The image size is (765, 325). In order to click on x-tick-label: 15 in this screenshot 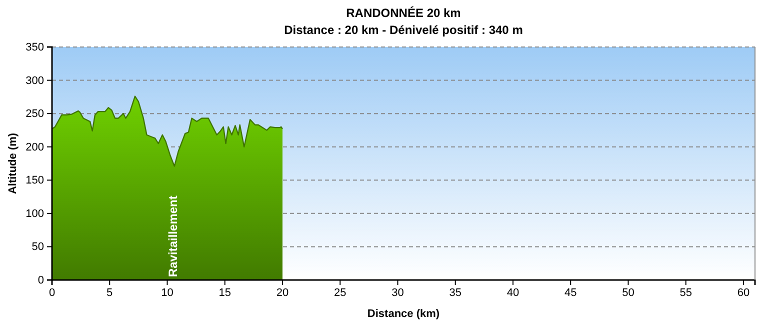, I will do `click(224, 292)`.